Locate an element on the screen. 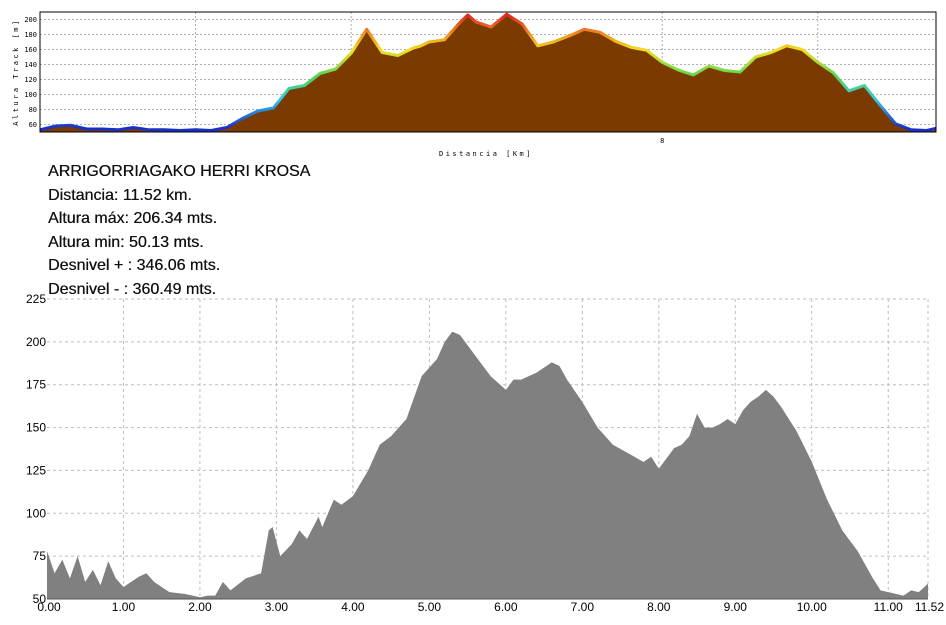 The width and height of the screenshot is (946, 625). bottom-x-tick-label: 2.00 is located at coordinates (200, 607).